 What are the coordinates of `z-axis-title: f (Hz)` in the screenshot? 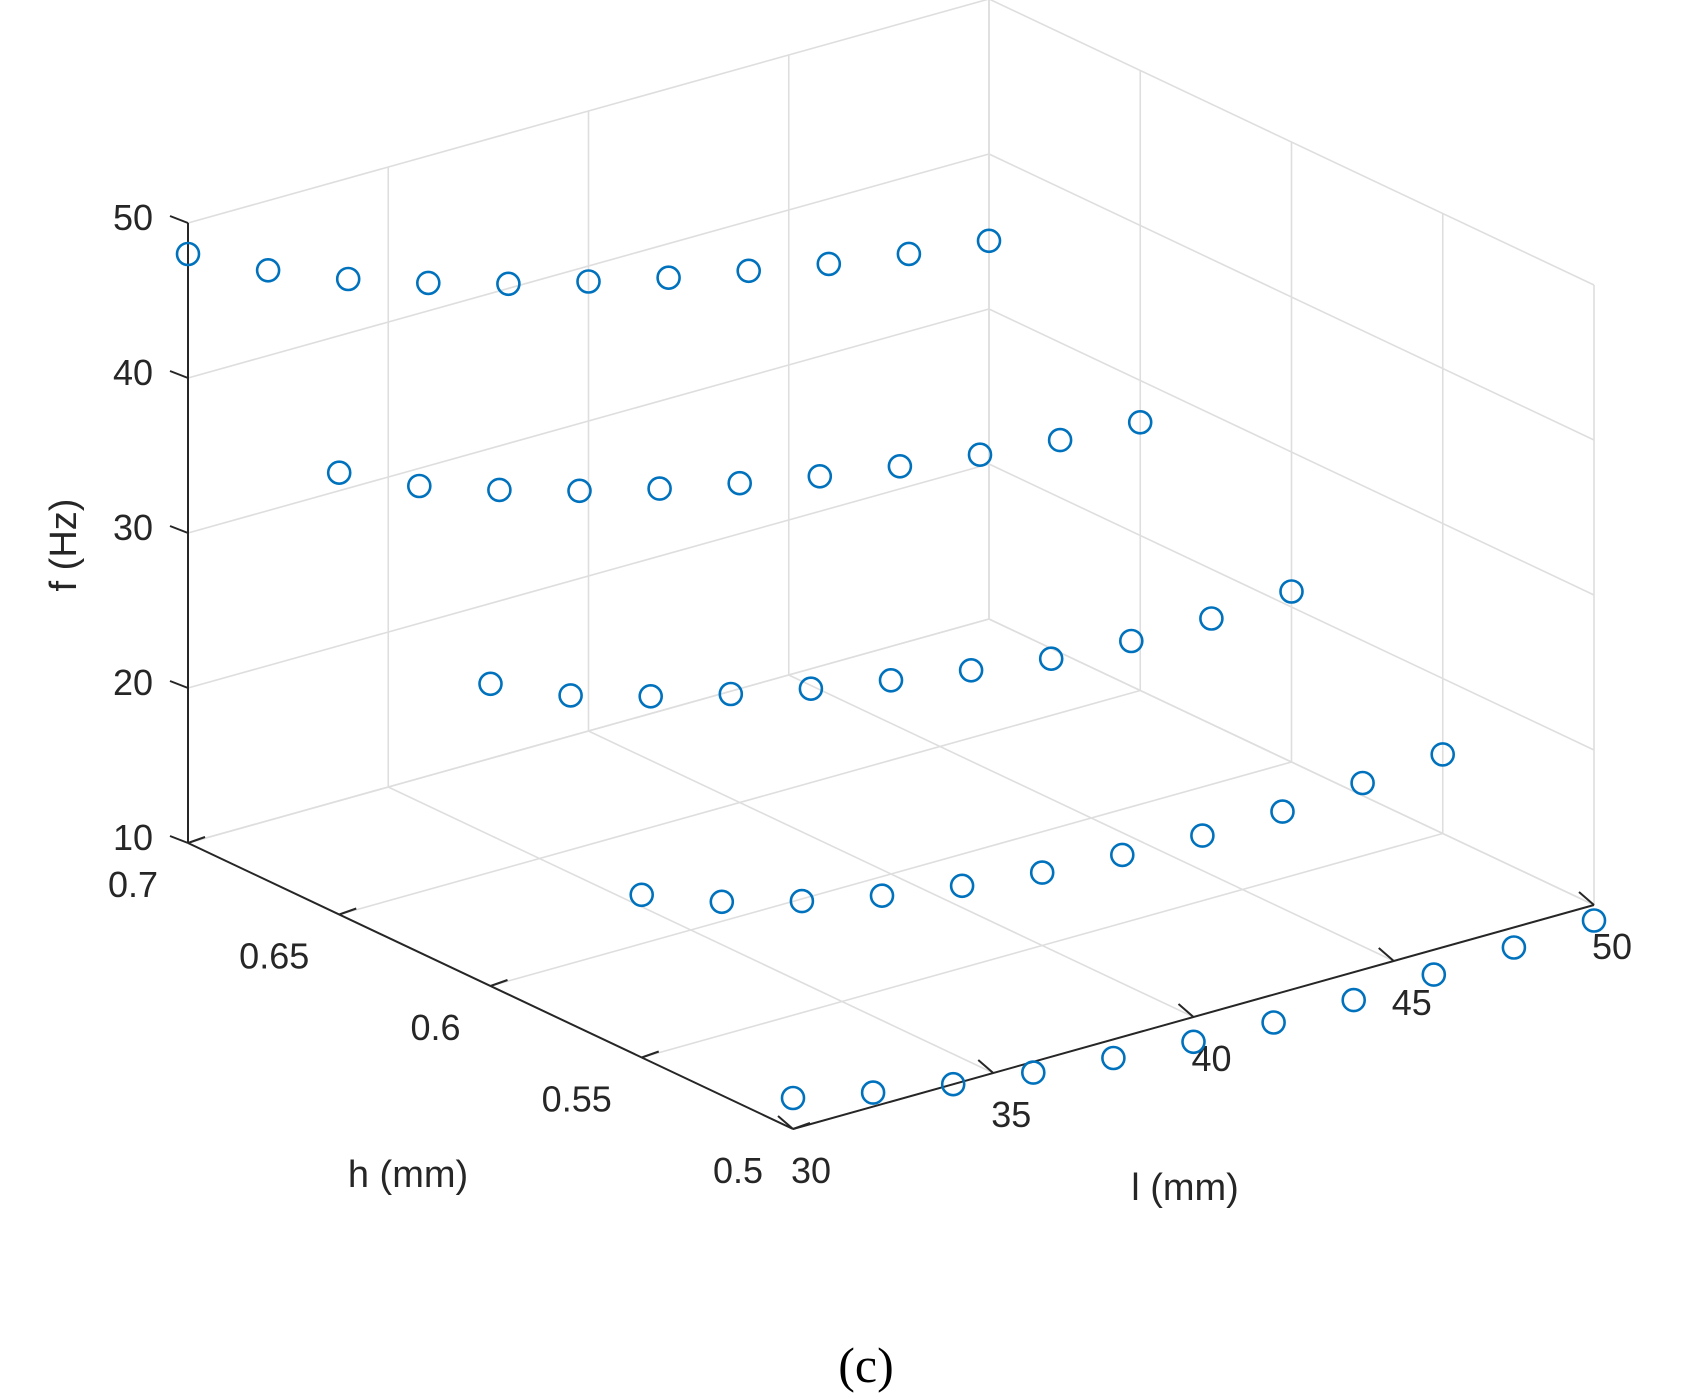 It's located at (64, 545).